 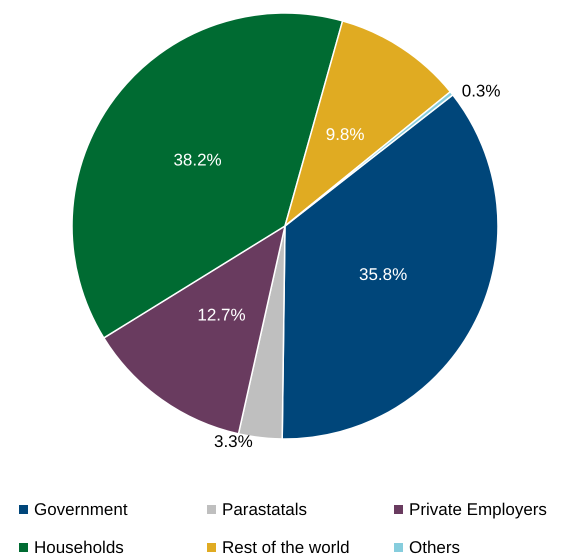 What do you see at coordinates (481, 90) in the screenshot?
I see `data-label: 0.3%` at bounding box center [481, 90].